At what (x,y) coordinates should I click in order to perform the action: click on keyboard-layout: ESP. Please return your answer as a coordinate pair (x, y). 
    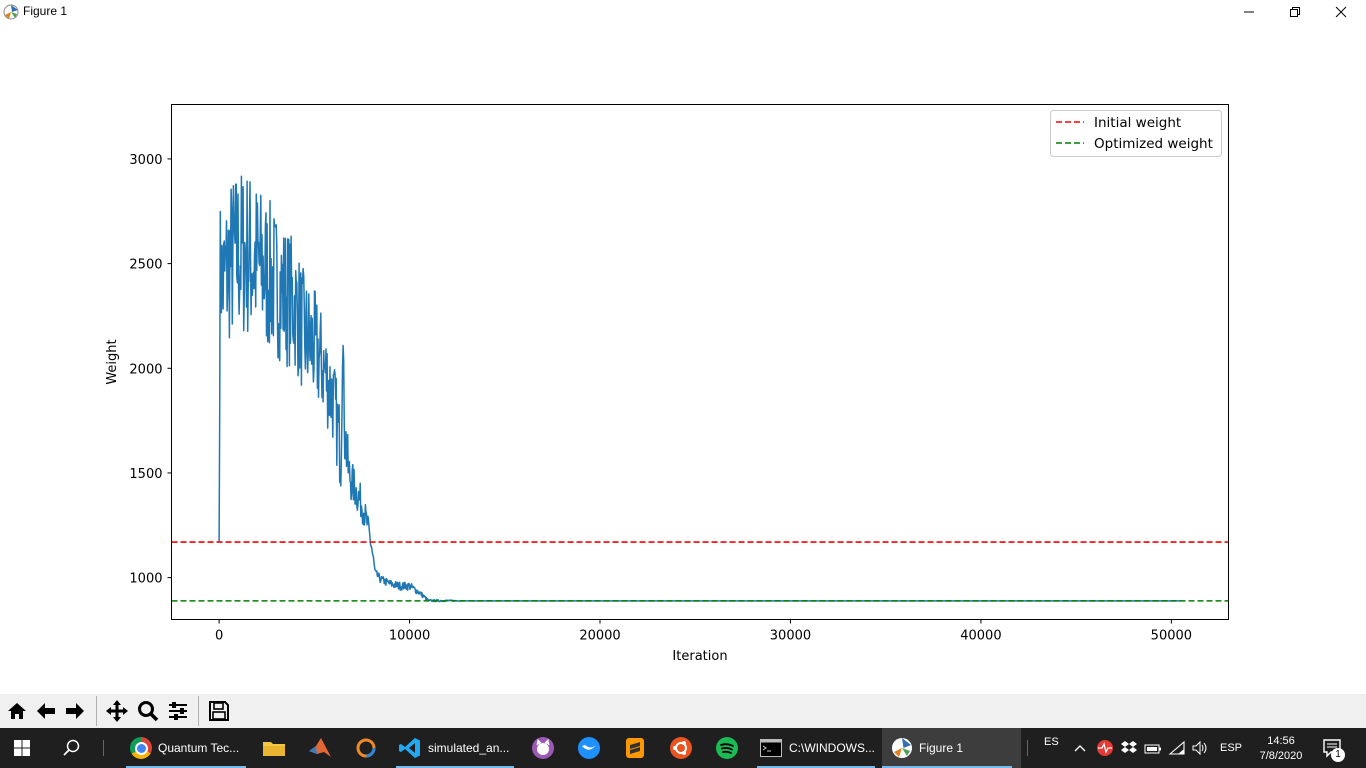
    Looking at the image, I should click on (1231, 748).